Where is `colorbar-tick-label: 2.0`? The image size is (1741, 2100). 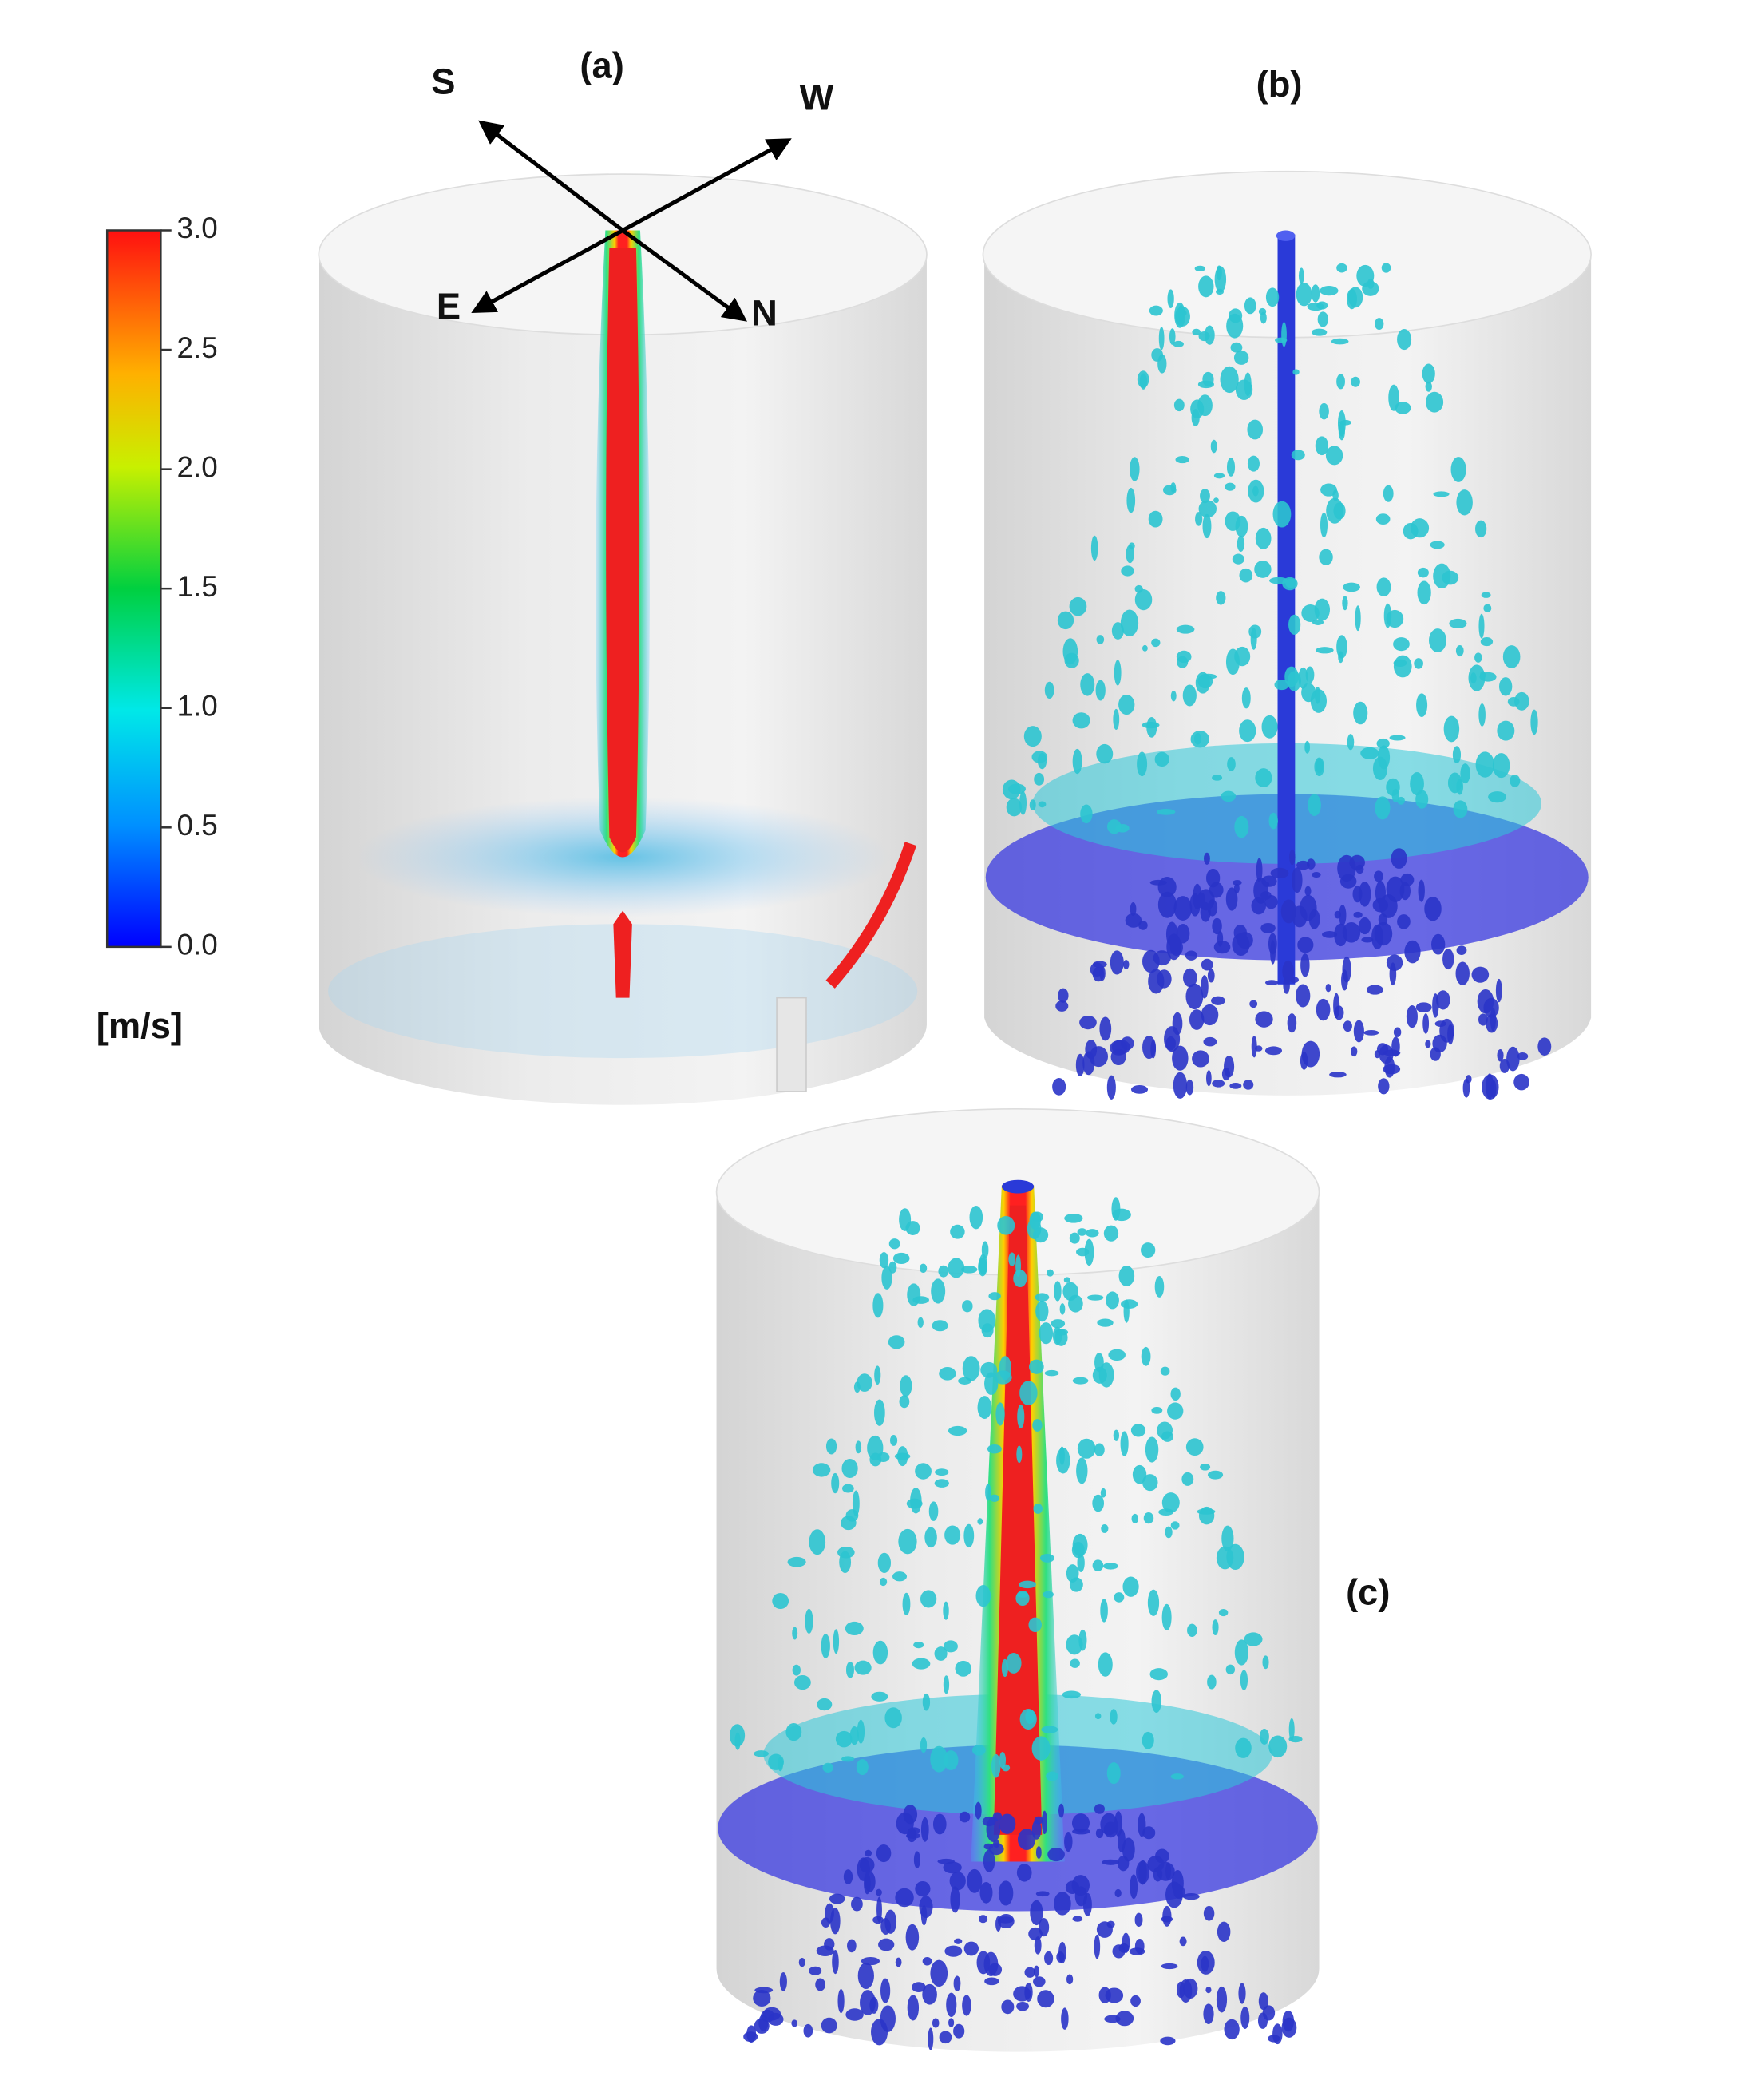 colorbar-tick-label: 2.0 is located at coordinates (196, 466).